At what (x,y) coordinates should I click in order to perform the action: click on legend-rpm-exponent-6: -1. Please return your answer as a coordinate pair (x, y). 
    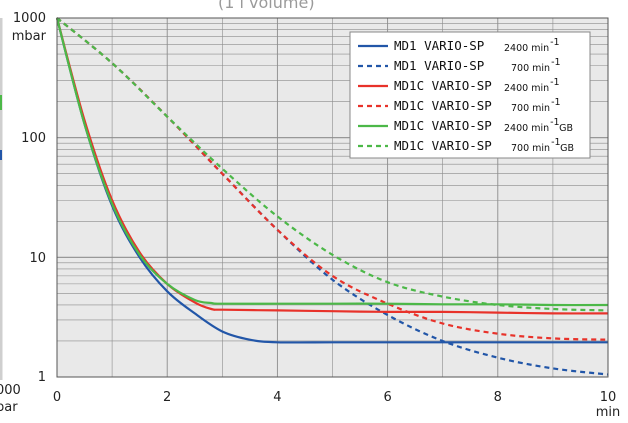
    Looking at the image, I should click on (555, 142).